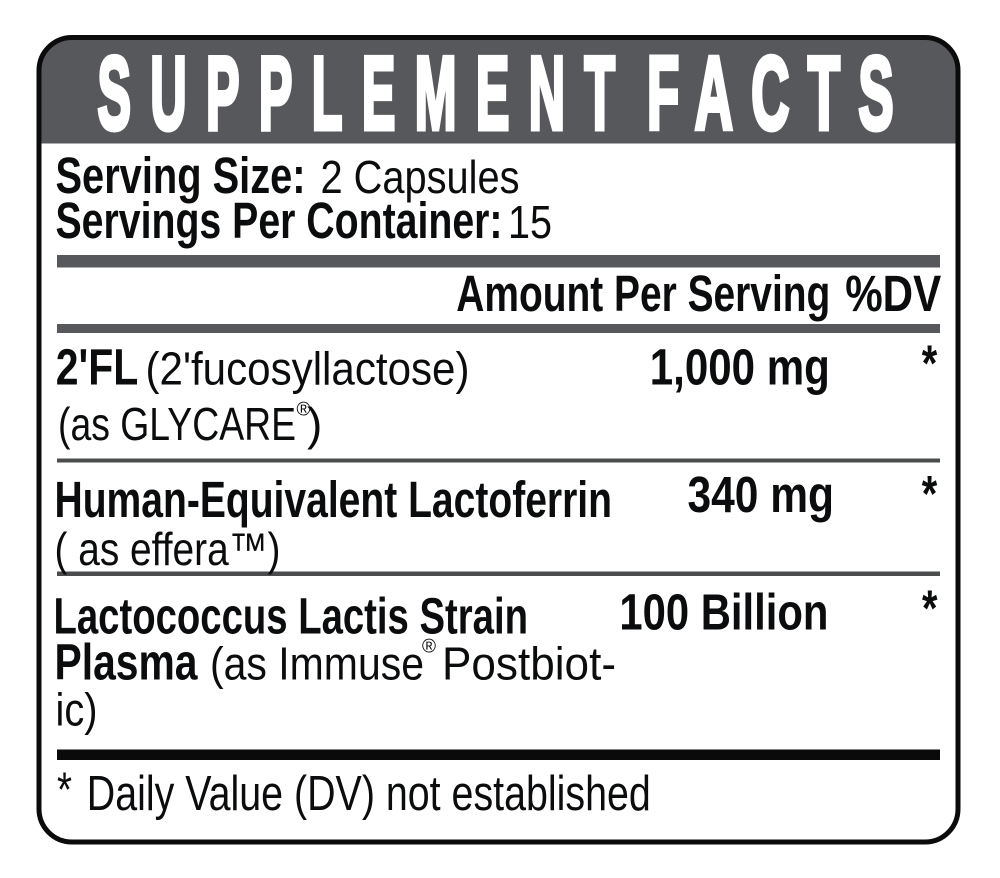  I want to click on svg-text: (2'fucosyllactose), so click(308, 369).